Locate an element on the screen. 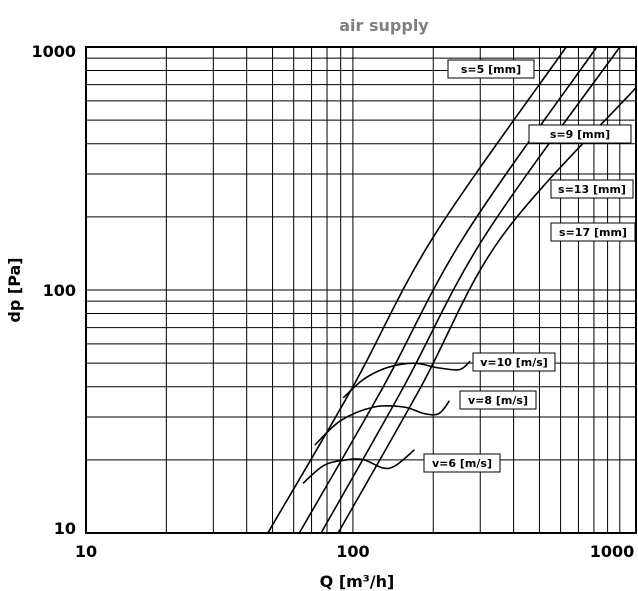 This screenshot has width=638, height=591. chart-title: air supply is located at coordinates (384, 25).